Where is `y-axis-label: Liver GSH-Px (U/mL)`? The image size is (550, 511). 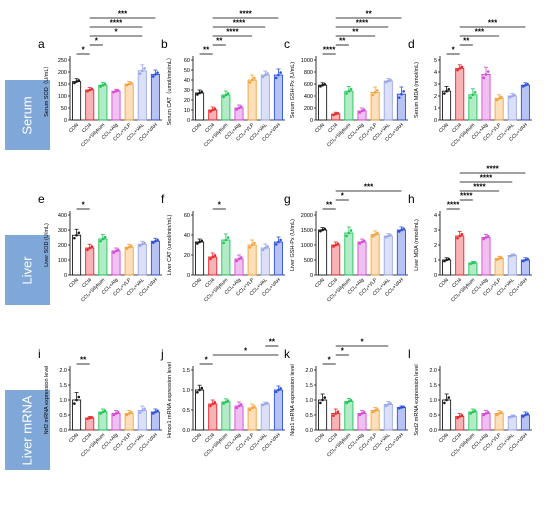
y-axis-label: Liver GSH-Px (U/mL) is located at coordinates (293, 245).